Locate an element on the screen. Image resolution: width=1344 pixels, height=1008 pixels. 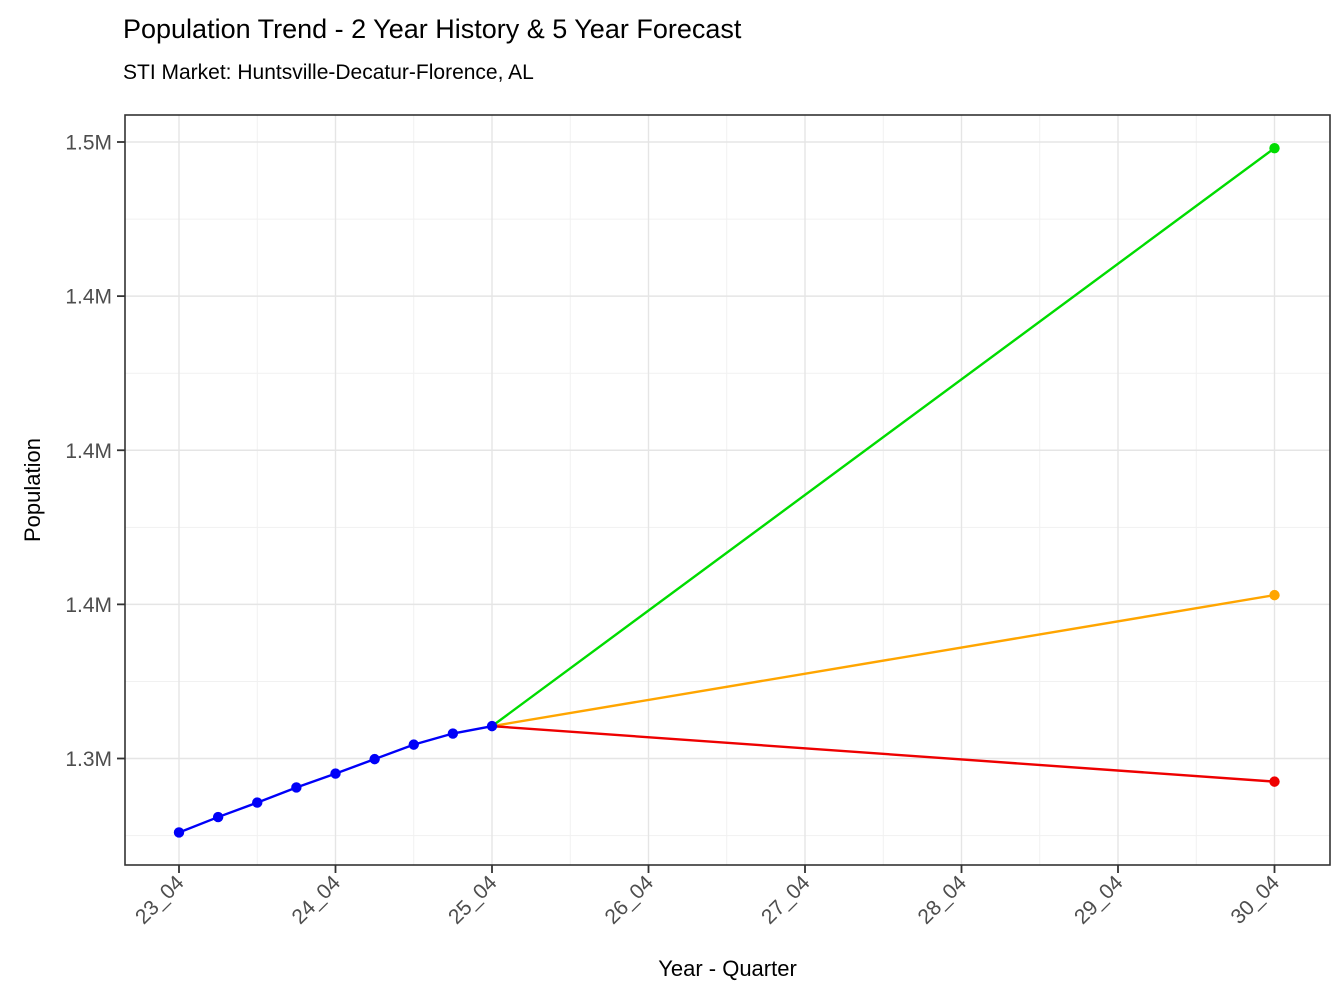
x-axis-title: Year - Quarter is located at coordinates (727, 968).